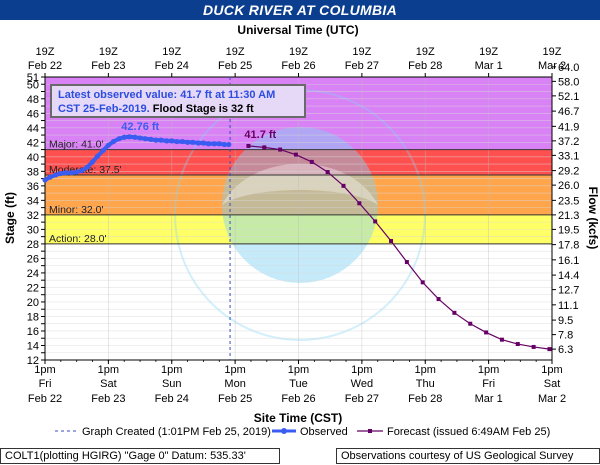  Describe the element at coordinates (33, 85) in the screenshot. I see `y-tick-label: 50` at that location.